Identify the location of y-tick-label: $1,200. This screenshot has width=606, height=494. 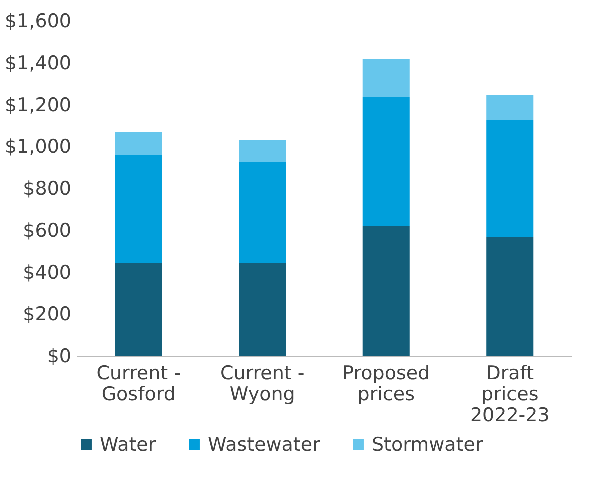
(38, 105).